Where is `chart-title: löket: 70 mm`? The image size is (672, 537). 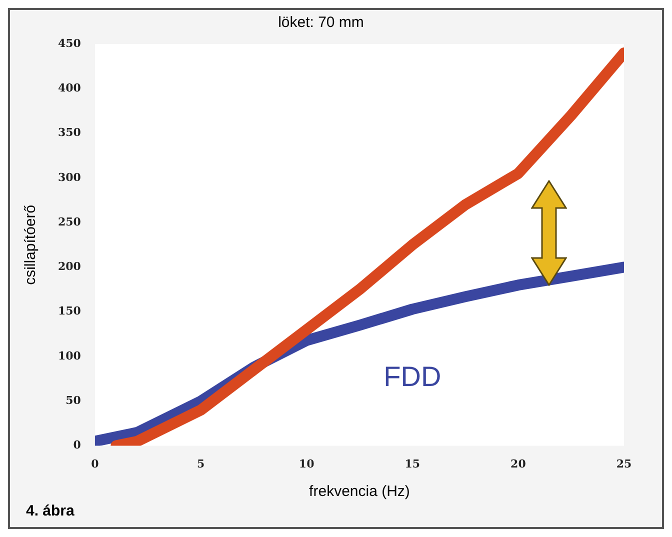
chart-title: löket: 70 mm is located at coordinates (321, 23).